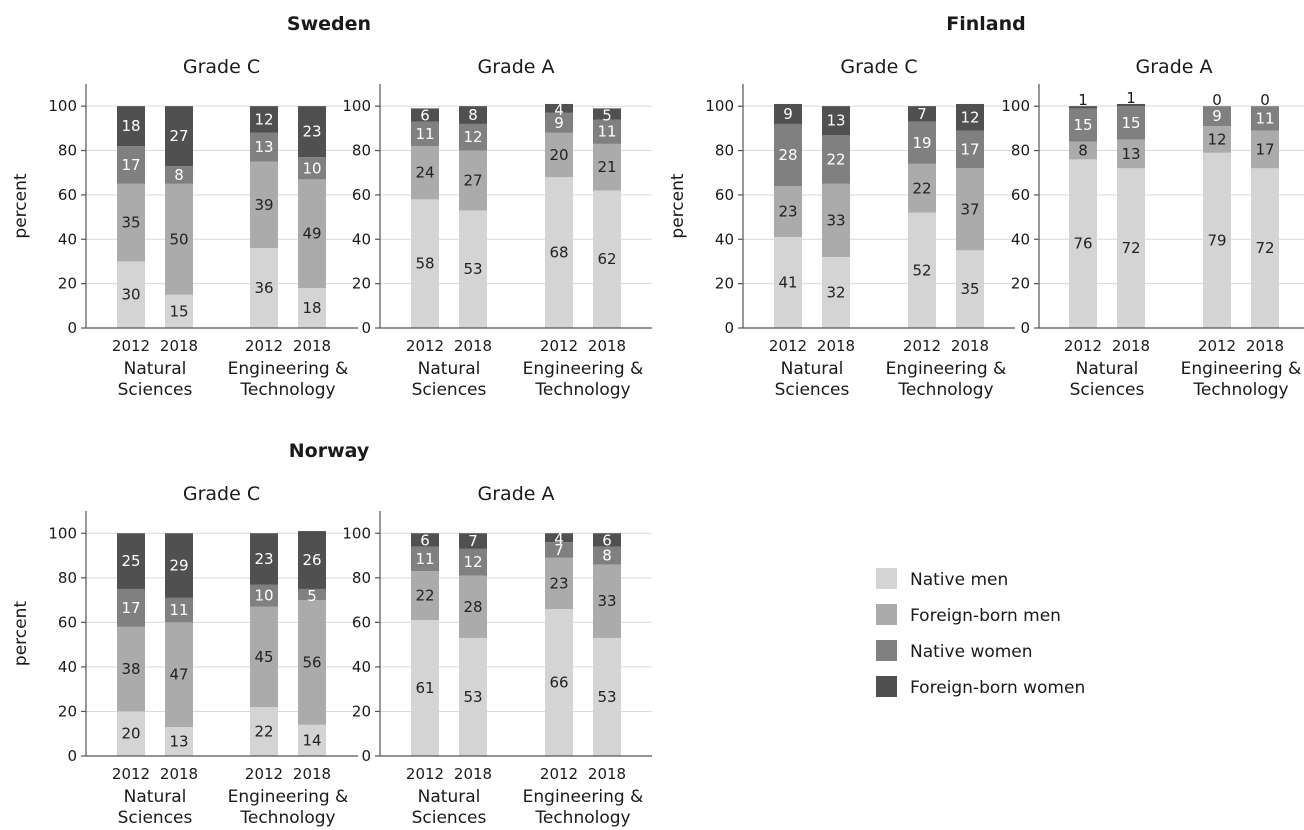 The width and height of the screenshot is (1304, 830). I want to click on y-tick-label: 40, so click(724, 239).